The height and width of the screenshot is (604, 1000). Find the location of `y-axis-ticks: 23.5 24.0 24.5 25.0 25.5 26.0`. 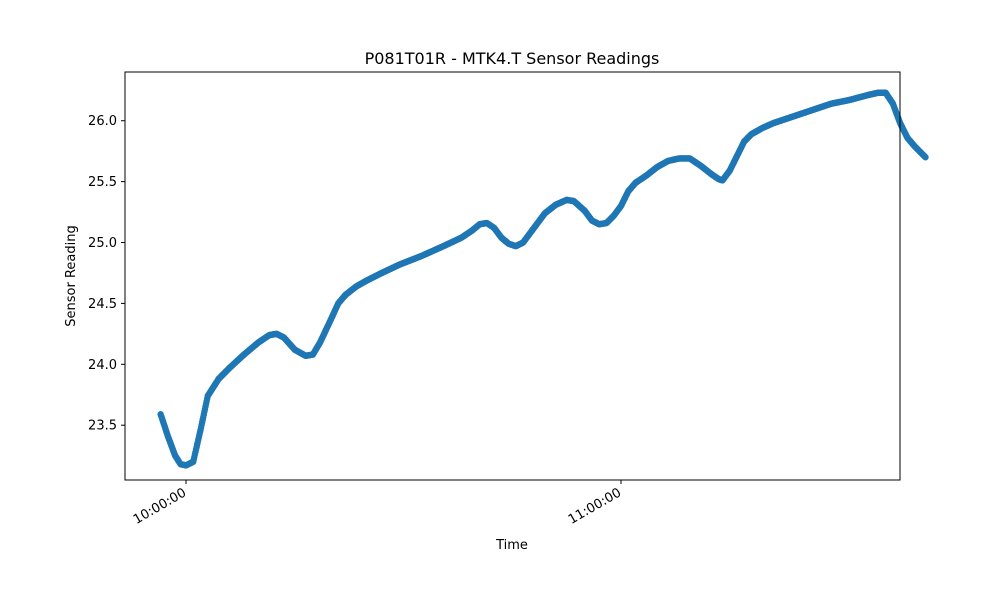

y-axis-ticks: 23.5 24.0 24.5 25.0 25.5 26.0 is located at coordinates (106, 274).